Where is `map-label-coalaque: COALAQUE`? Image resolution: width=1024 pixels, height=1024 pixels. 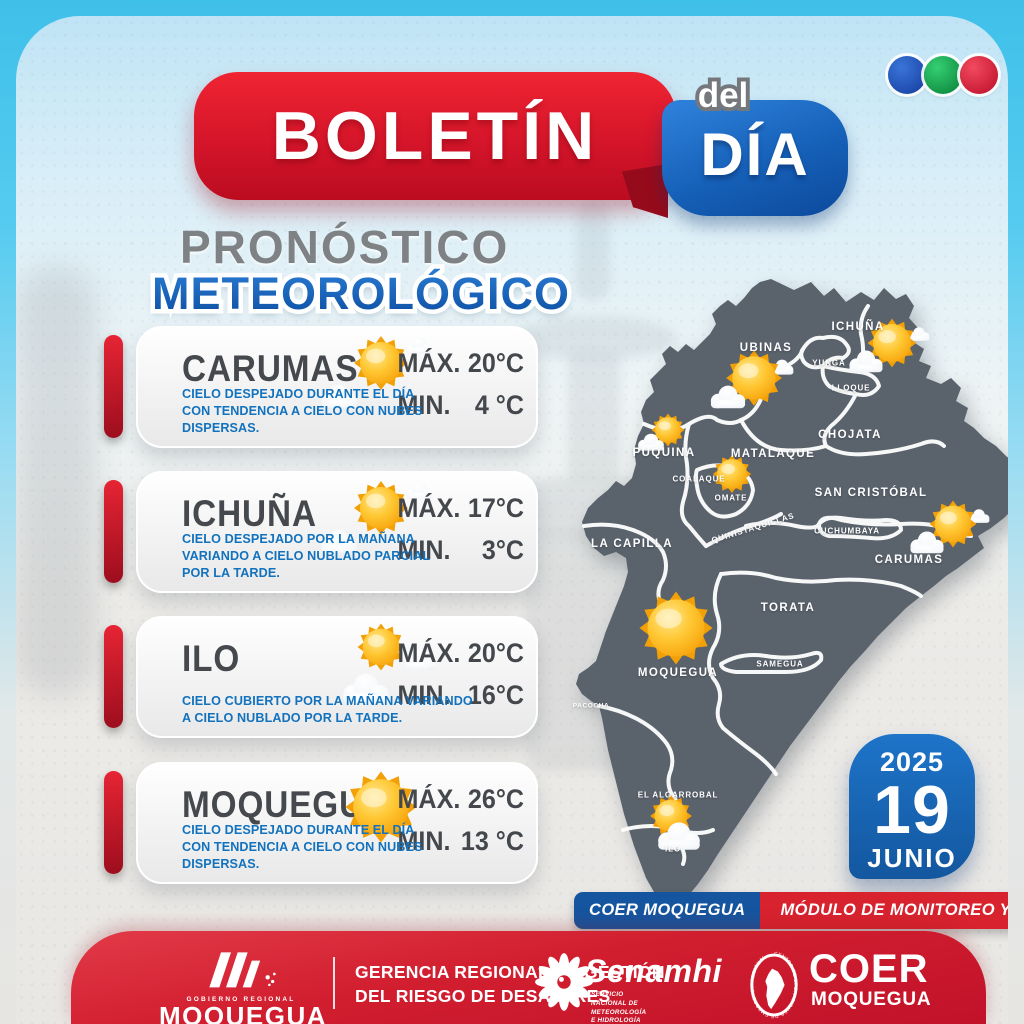 map-label-coalaque: COALAQUE is located at coordinates (699, 479).